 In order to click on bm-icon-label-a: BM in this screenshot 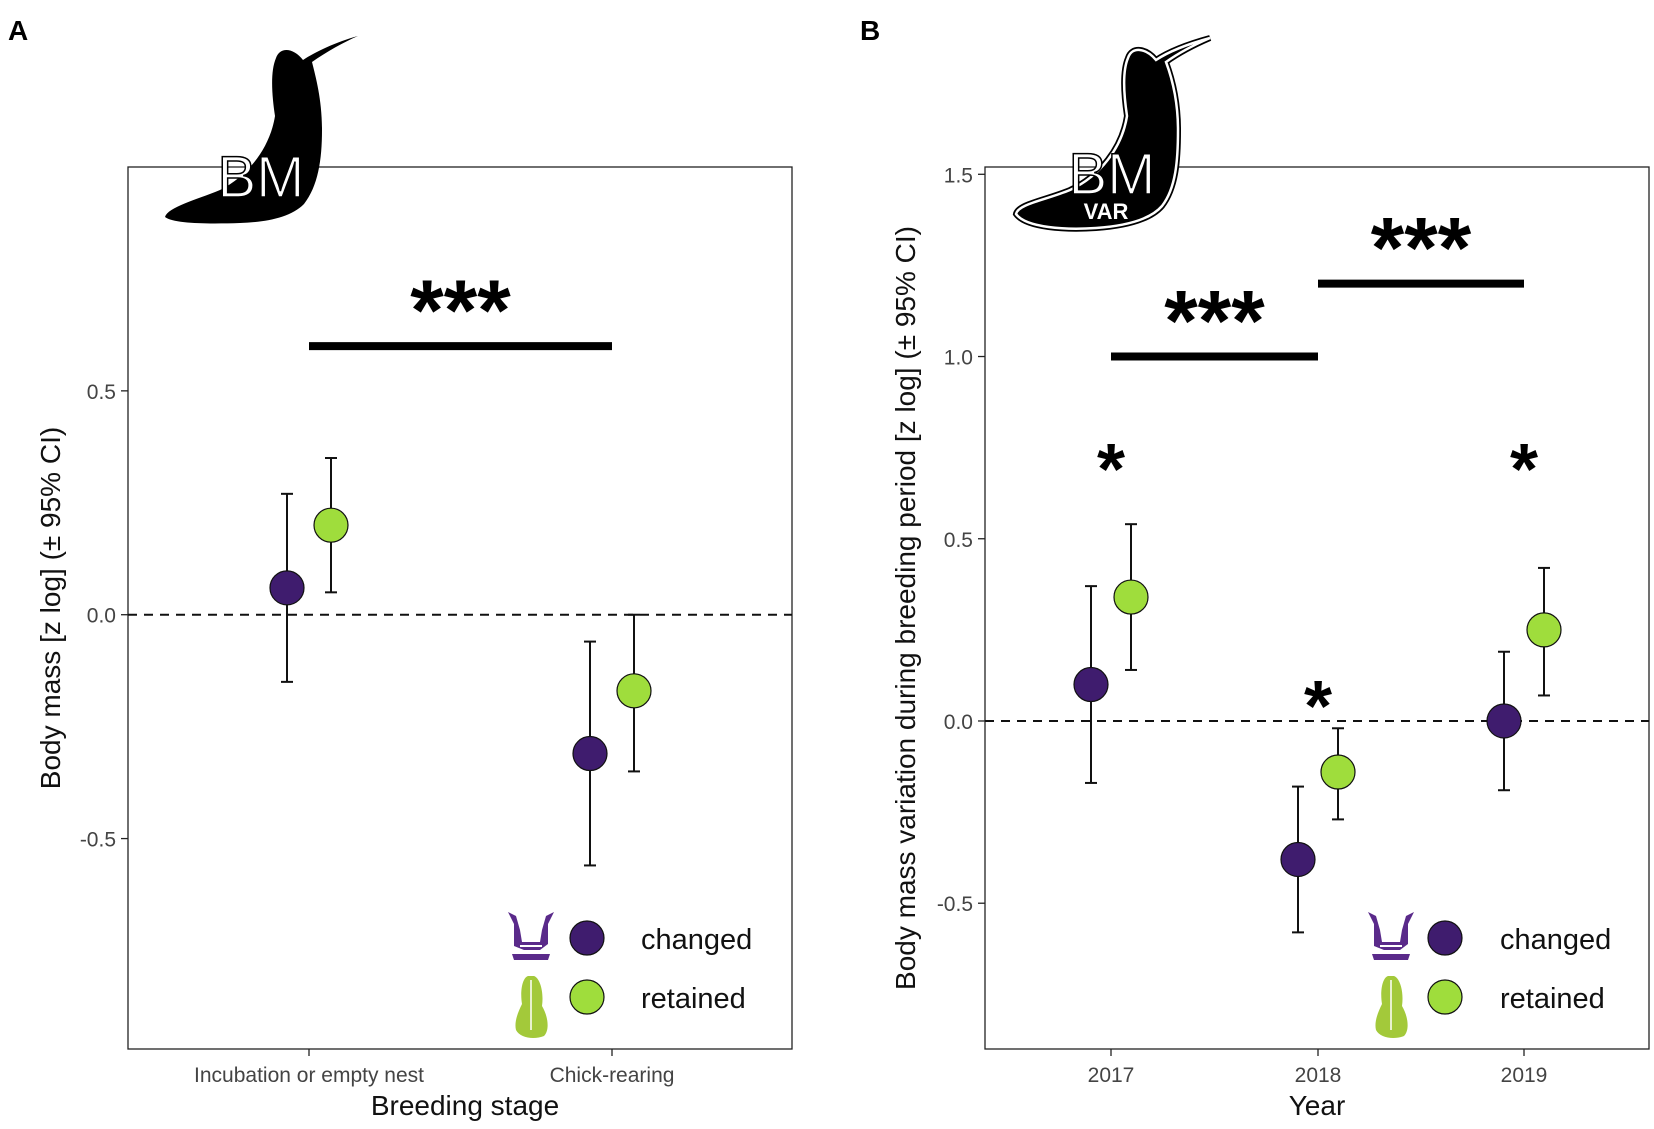, I will do `click(261, 177)`.